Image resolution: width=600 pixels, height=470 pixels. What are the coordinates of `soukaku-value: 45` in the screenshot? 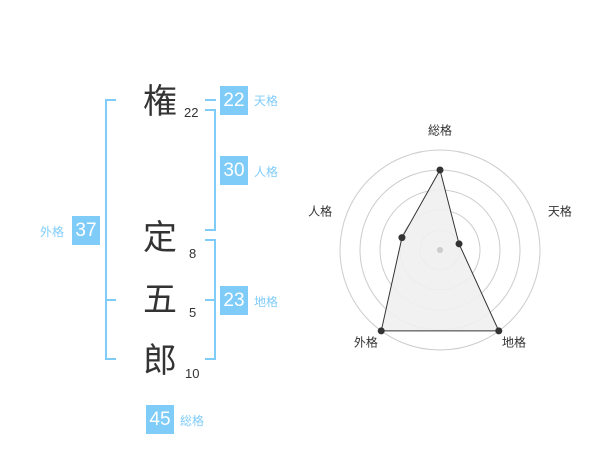 It's located at (160, 419).